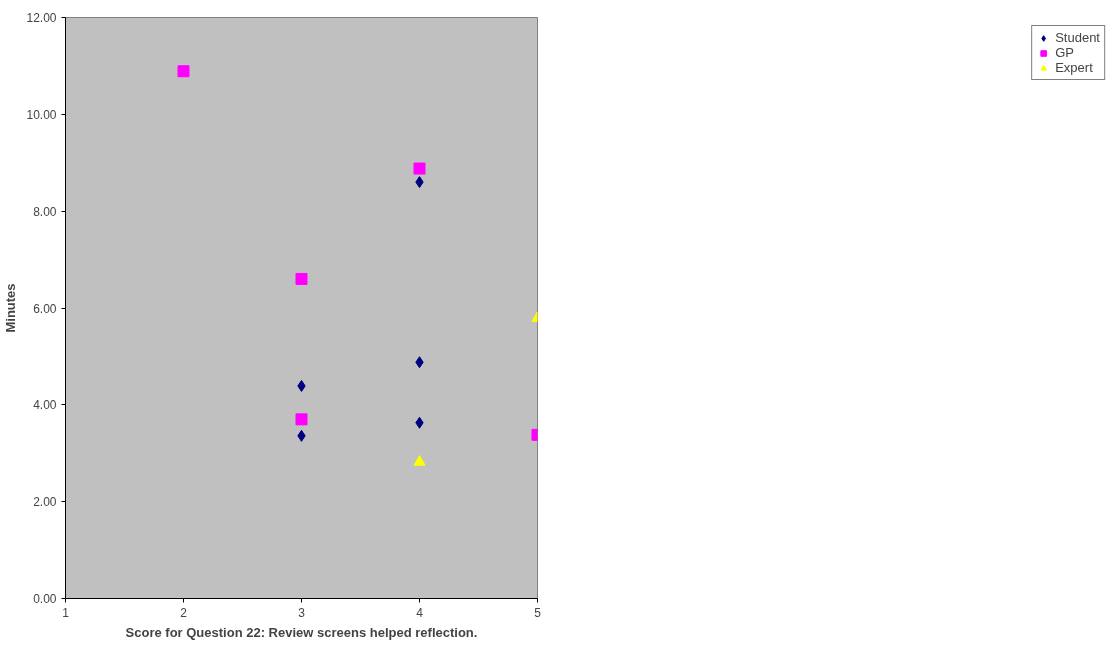 The image size is (1113, 658). Describe the element at coordinates (420, 612) in the screenshot. I see `x-tick-label: 4` at that location.